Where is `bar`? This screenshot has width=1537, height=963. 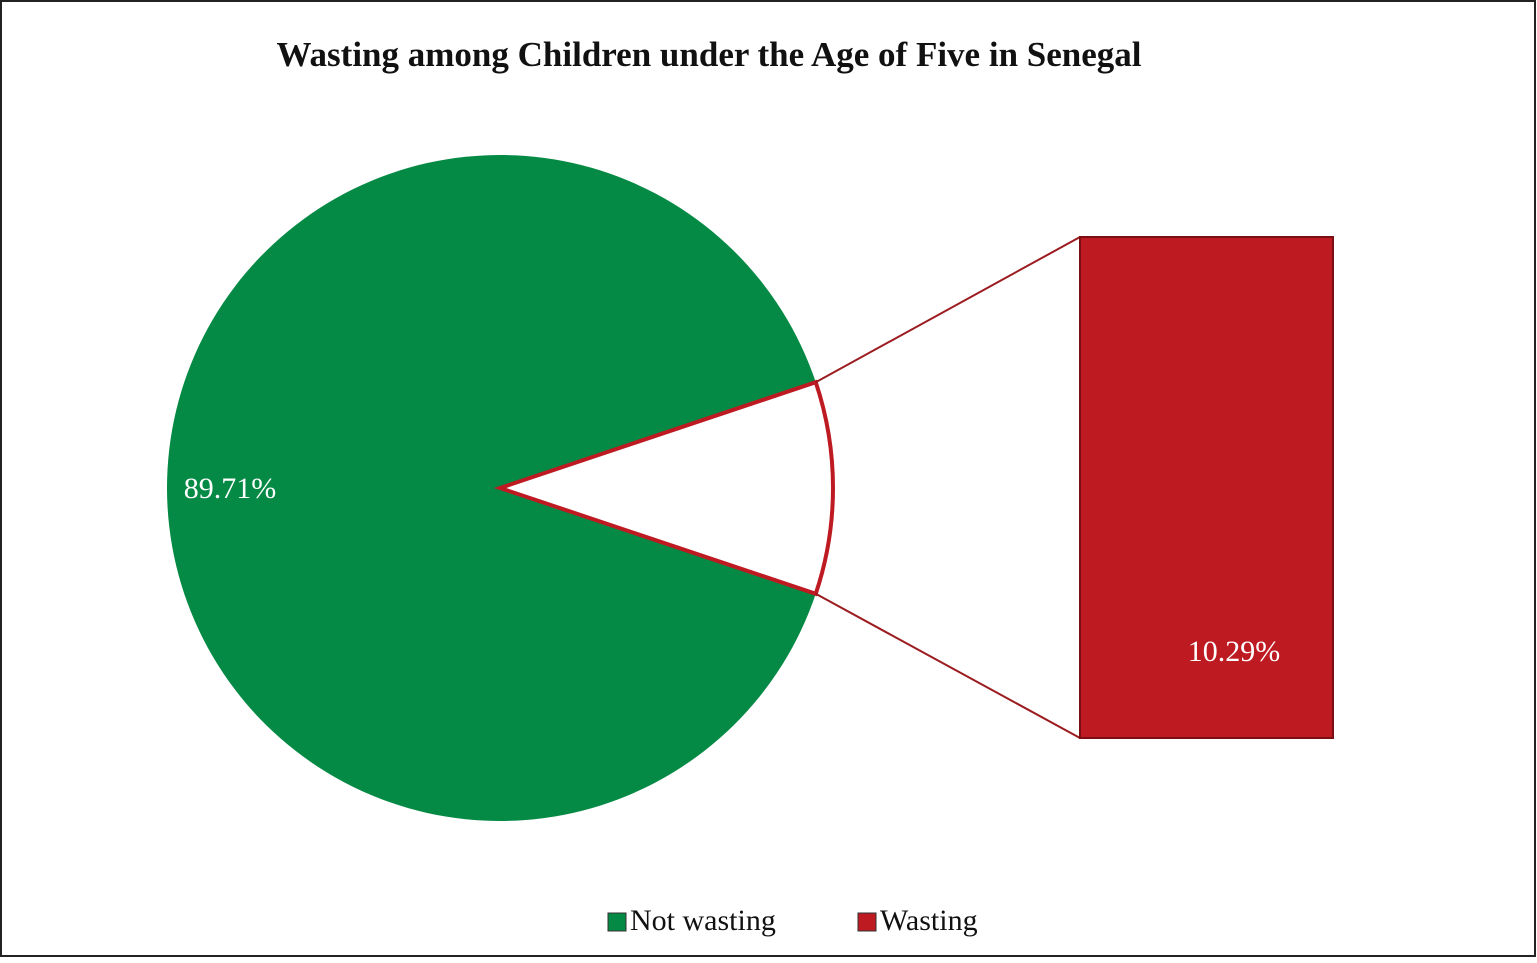
bar is located at coordinates (1206, 487).